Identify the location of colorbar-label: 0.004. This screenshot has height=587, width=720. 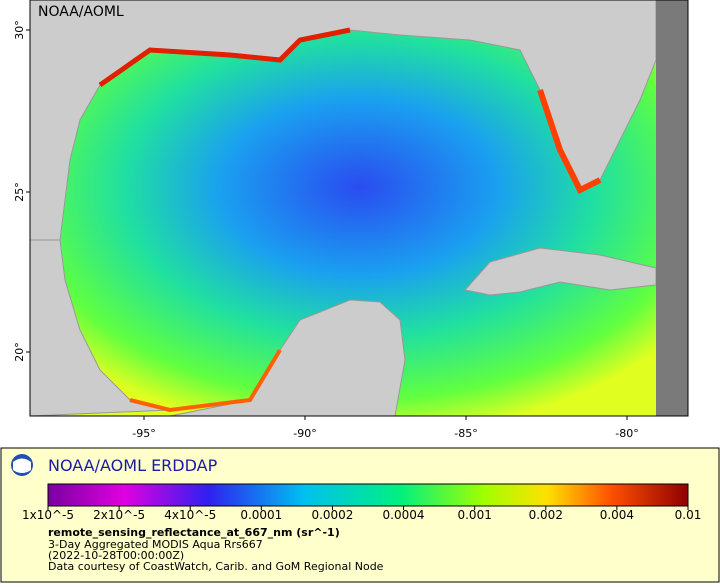
(617, 515).